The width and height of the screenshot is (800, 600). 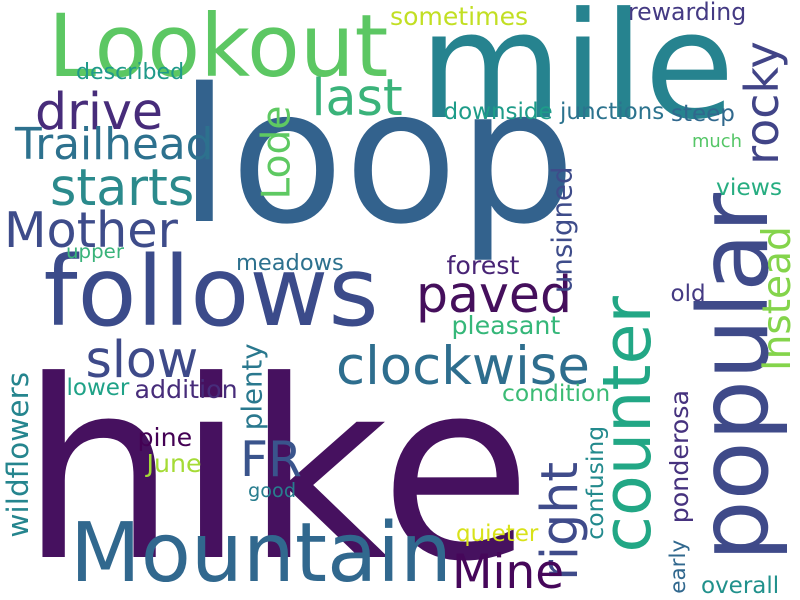 I want to click on word-confusing: confusing, so click(x=595, y=482).